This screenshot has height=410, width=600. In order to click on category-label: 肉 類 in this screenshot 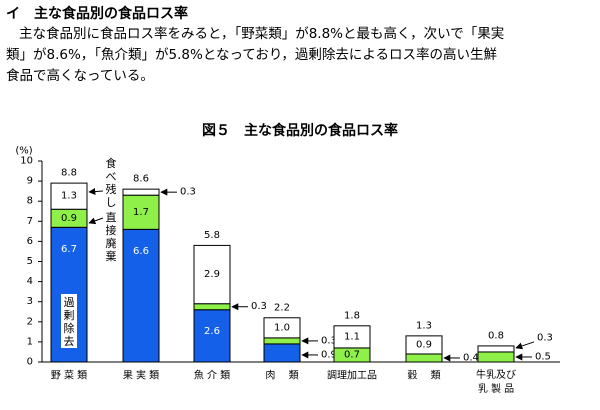, I will do `click(281, 375)`.